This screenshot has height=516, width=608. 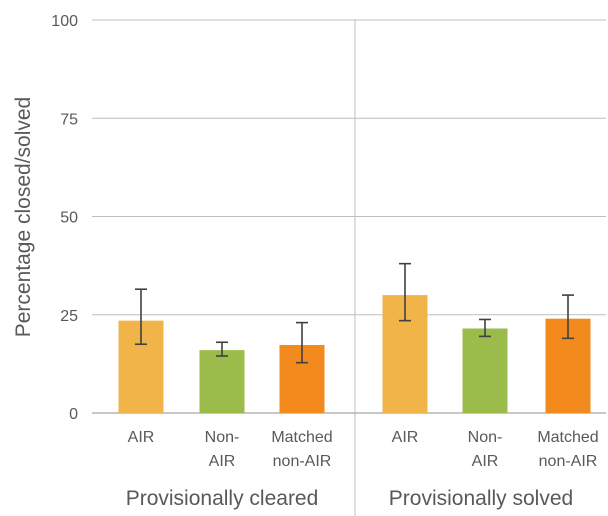 I want to click on y-tick-label: 100, so click(x=64, y=21).